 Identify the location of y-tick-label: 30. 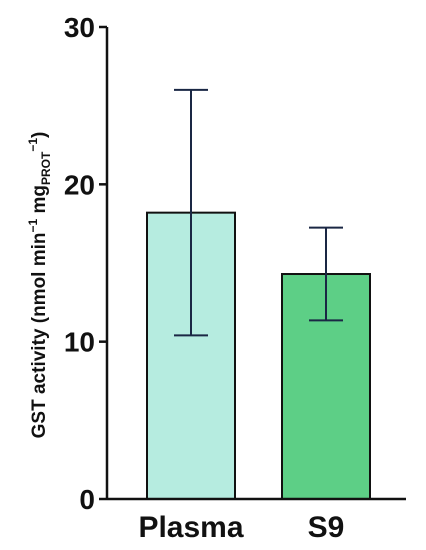
(79, 27).